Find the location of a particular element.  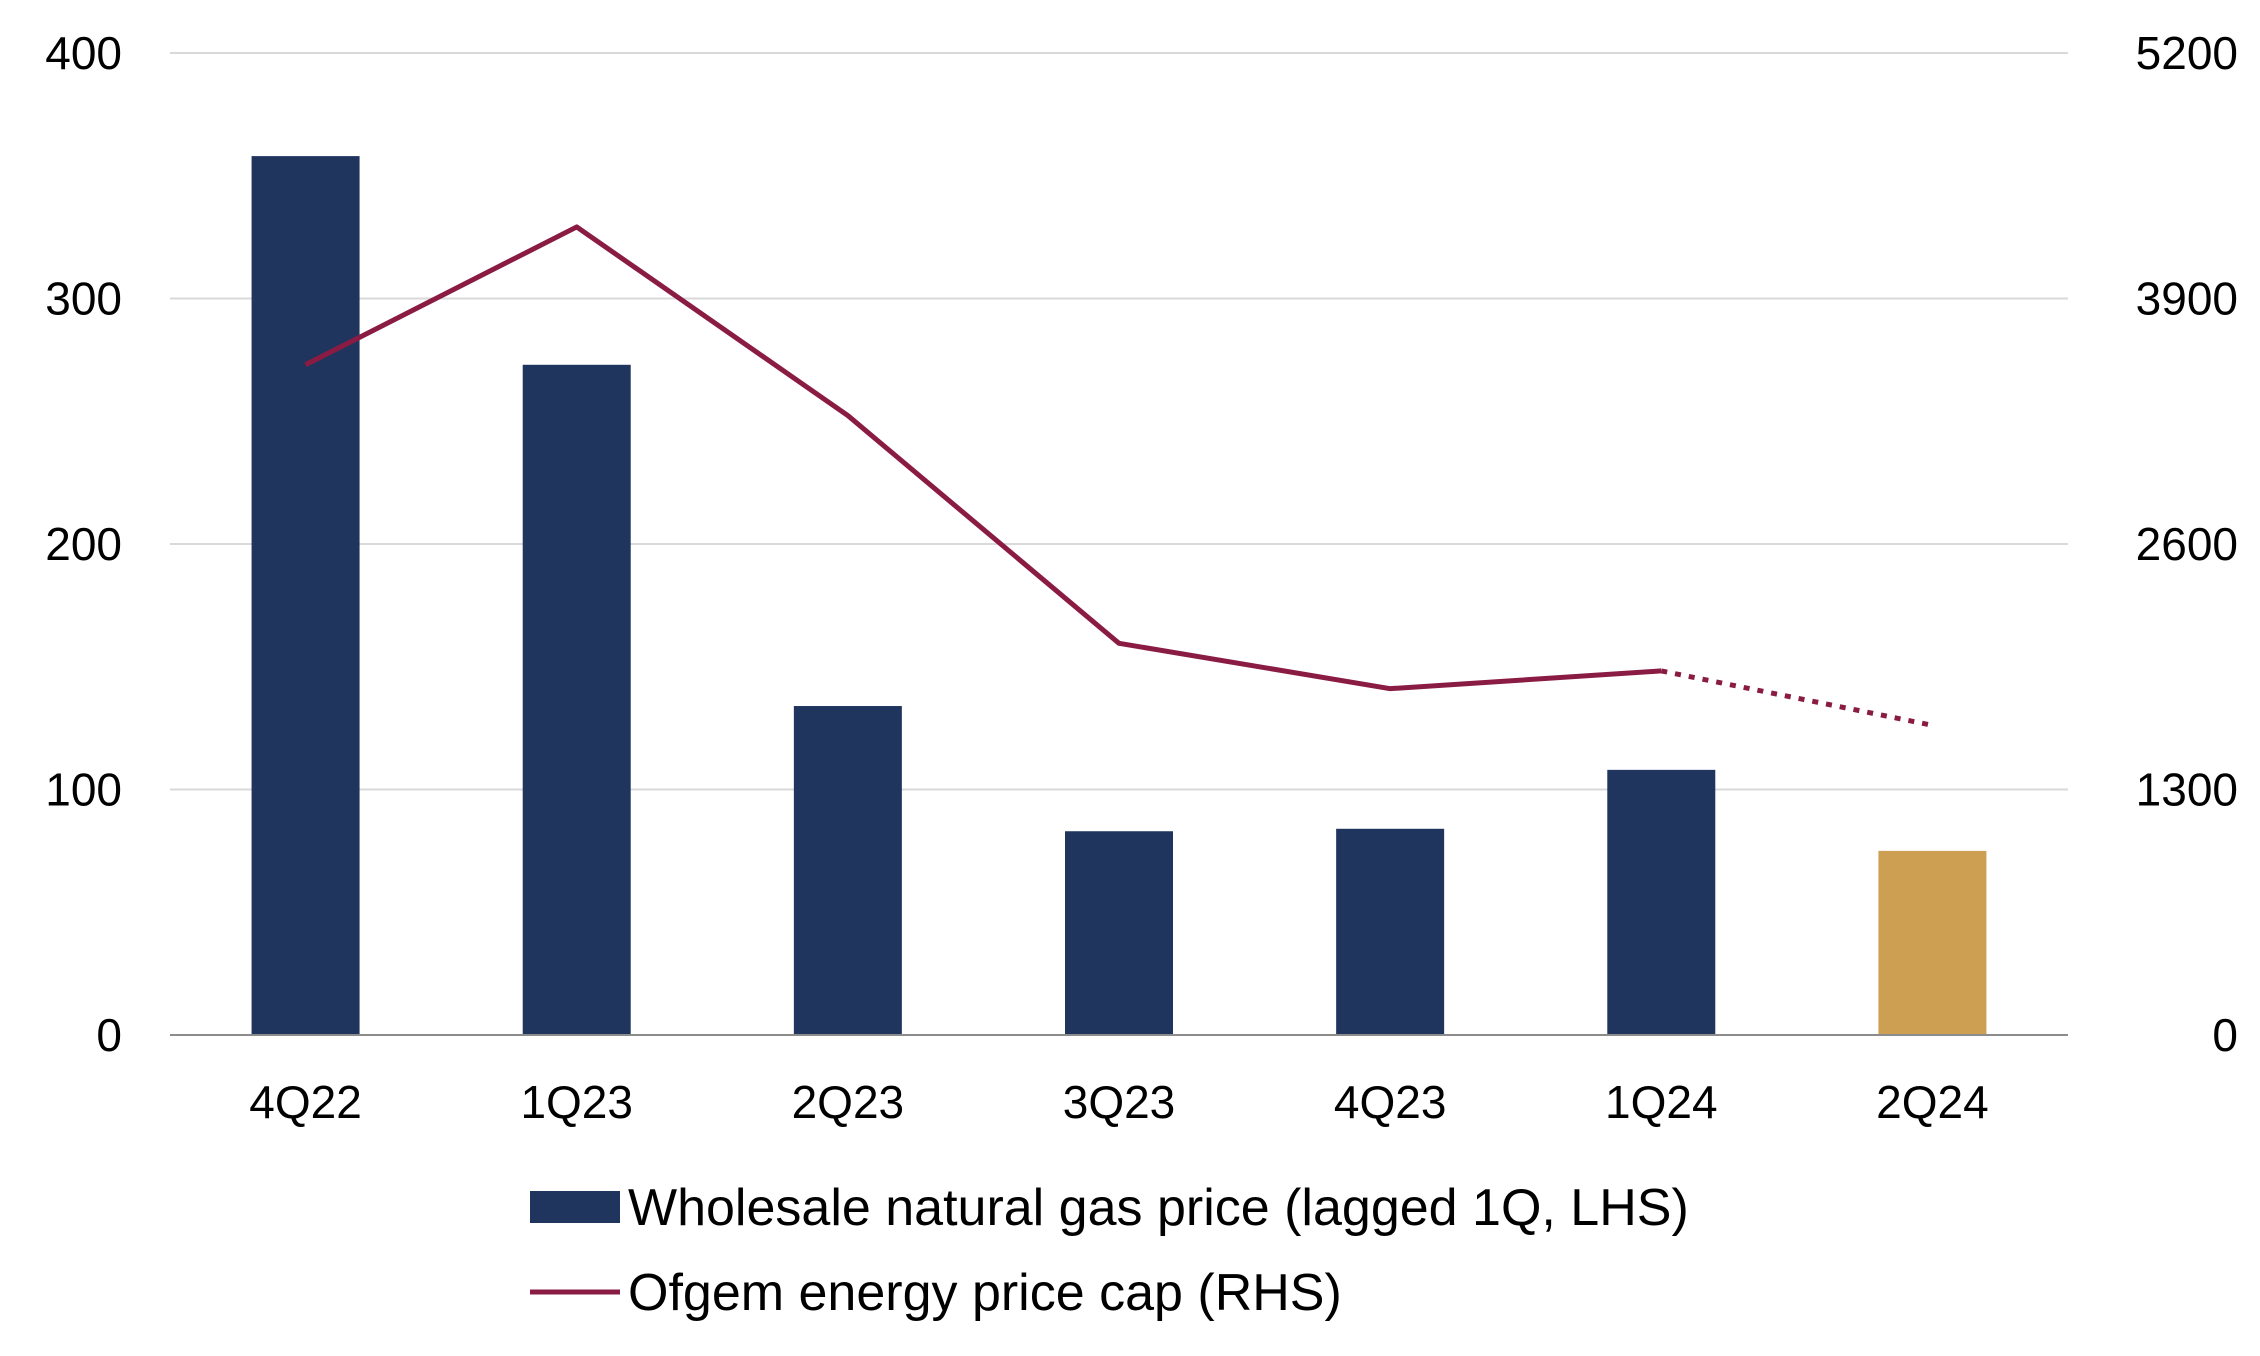

right-tick-label: 2600 is located at coordinates (2187, 544).